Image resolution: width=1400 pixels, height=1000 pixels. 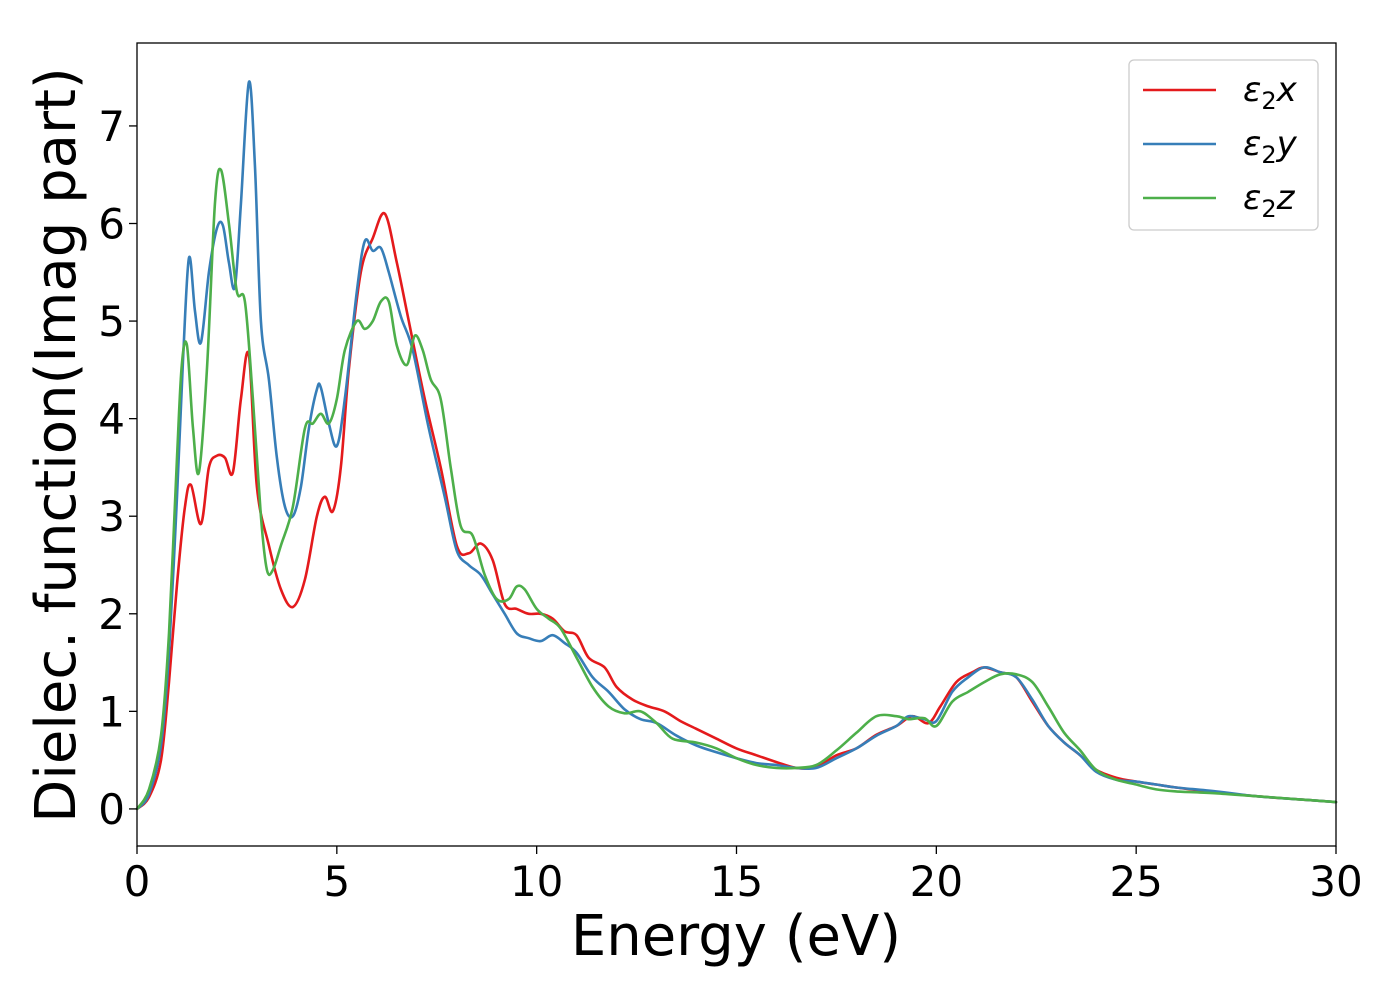 What do you see at coordinates (1335, 881) in the screenshot?
I see `x-tick-label: 30` at bounding box center [1335, 881].